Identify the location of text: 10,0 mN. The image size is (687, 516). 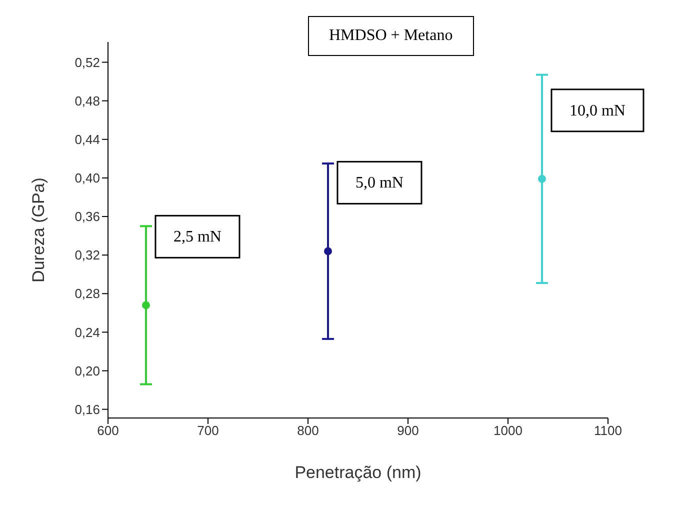
(597, 111).